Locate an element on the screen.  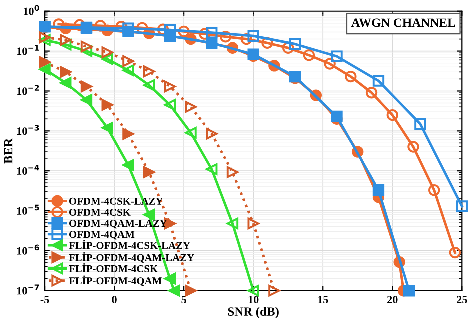
x-tick-label: 25 is located at coordinates (462, 300).